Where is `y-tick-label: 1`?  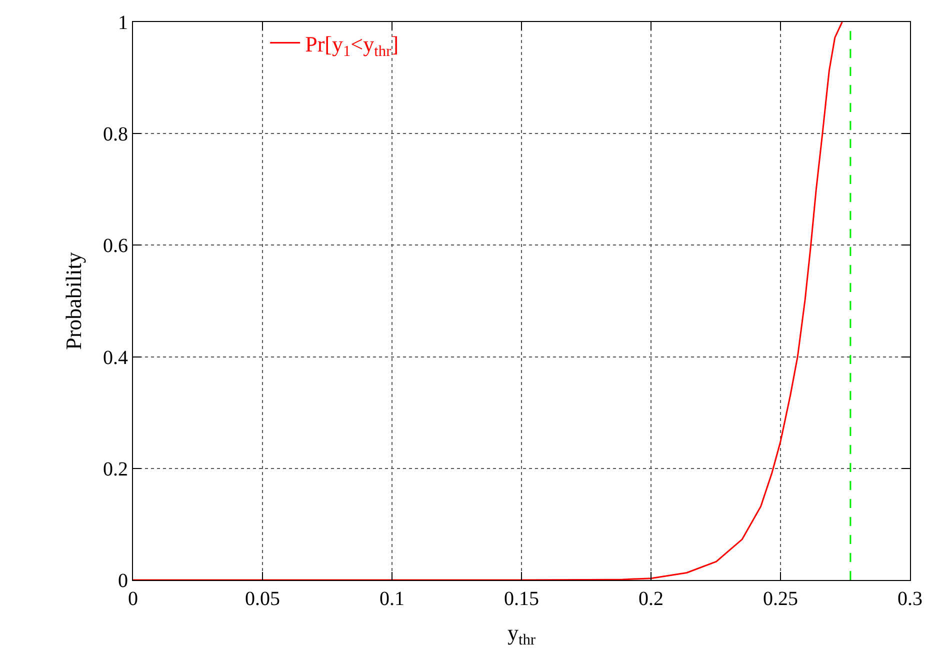
y-tick-label: 1 is located at coordinates (123, 23).